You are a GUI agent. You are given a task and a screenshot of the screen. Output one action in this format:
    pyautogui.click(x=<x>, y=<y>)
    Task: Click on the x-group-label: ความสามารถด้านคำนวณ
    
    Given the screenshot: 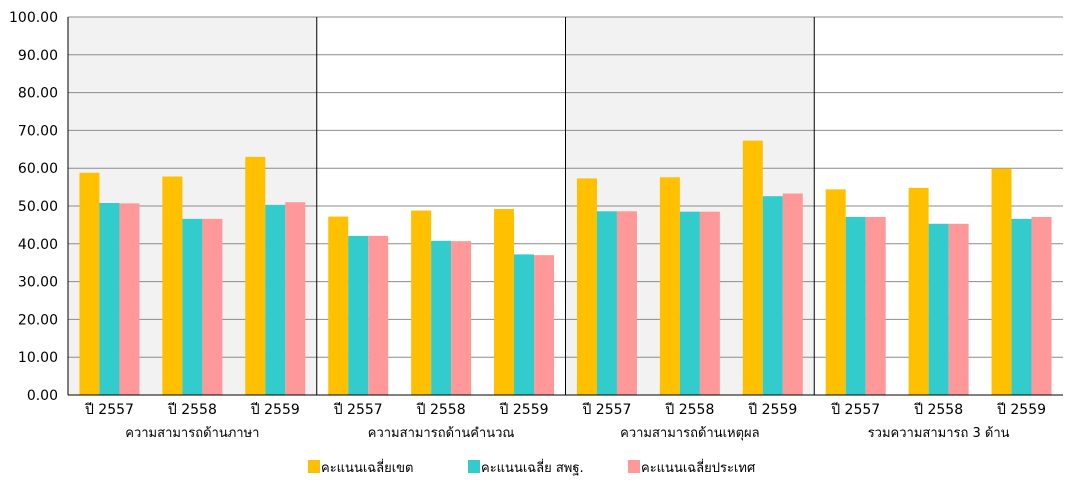 What is the action you would take?
    pyautogui.click(x=441, y=433)
    